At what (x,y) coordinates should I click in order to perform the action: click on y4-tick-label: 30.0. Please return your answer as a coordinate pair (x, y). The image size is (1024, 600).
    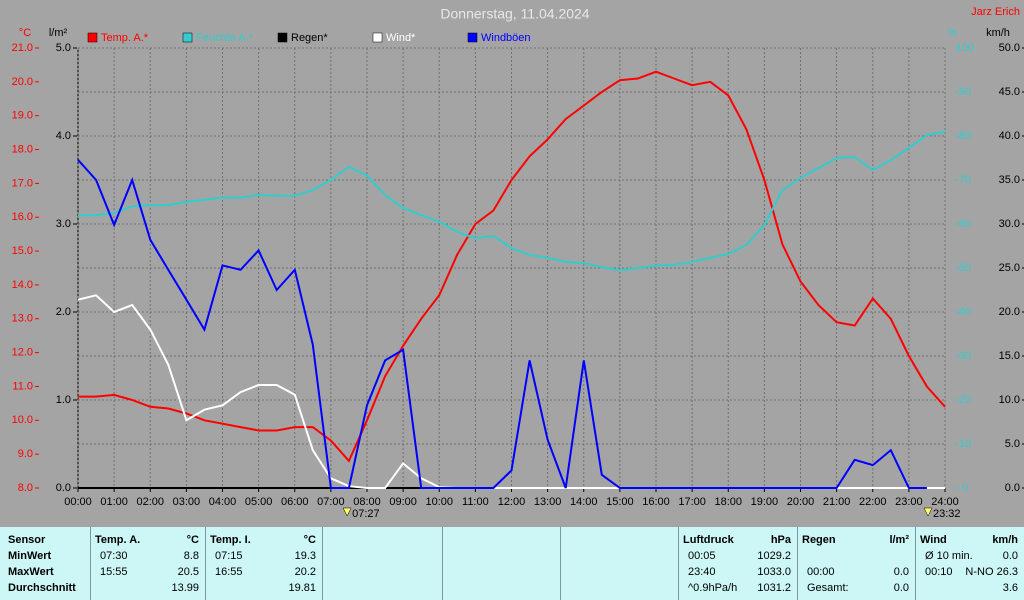
    Looking at the image, I should click on (1009, 224).